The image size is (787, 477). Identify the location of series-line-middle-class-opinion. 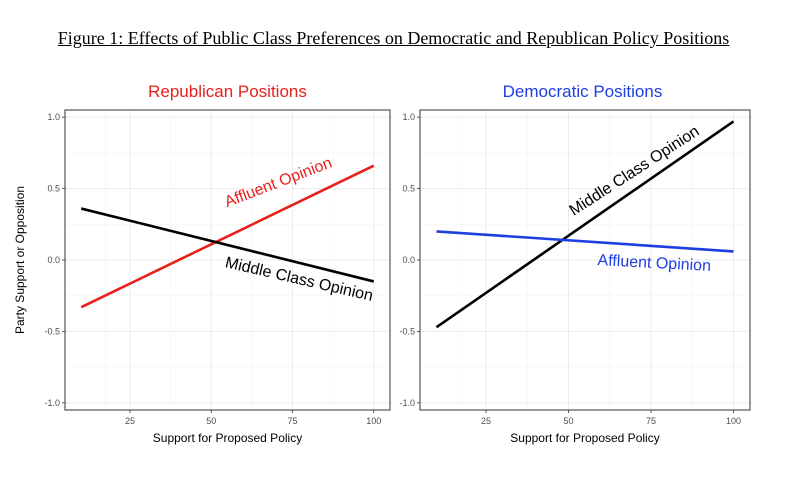
(227, 245).